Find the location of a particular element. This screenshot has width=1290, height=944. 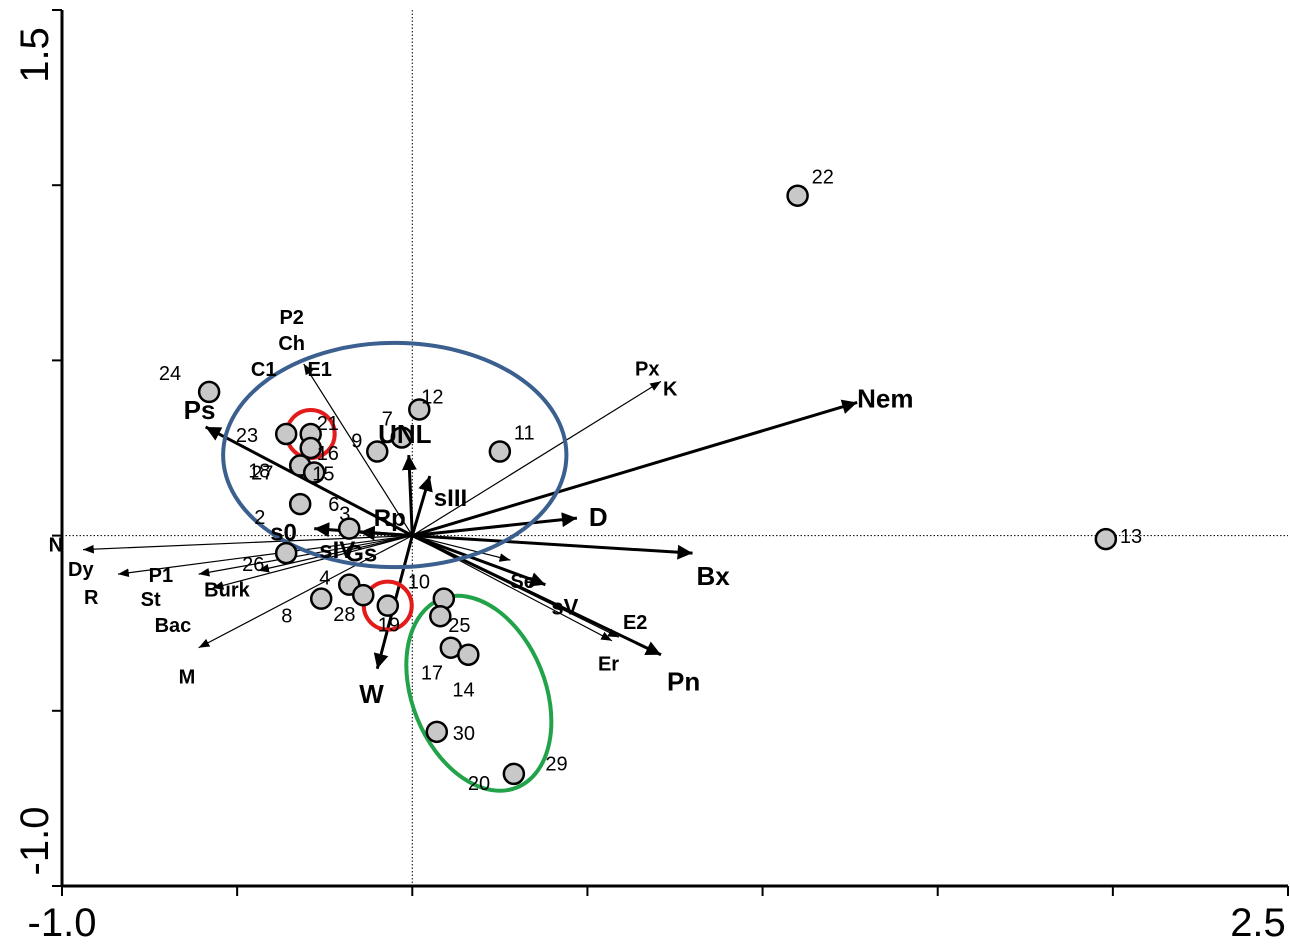

arrow-label-p2: P2 is located at coordinates (291, 318).